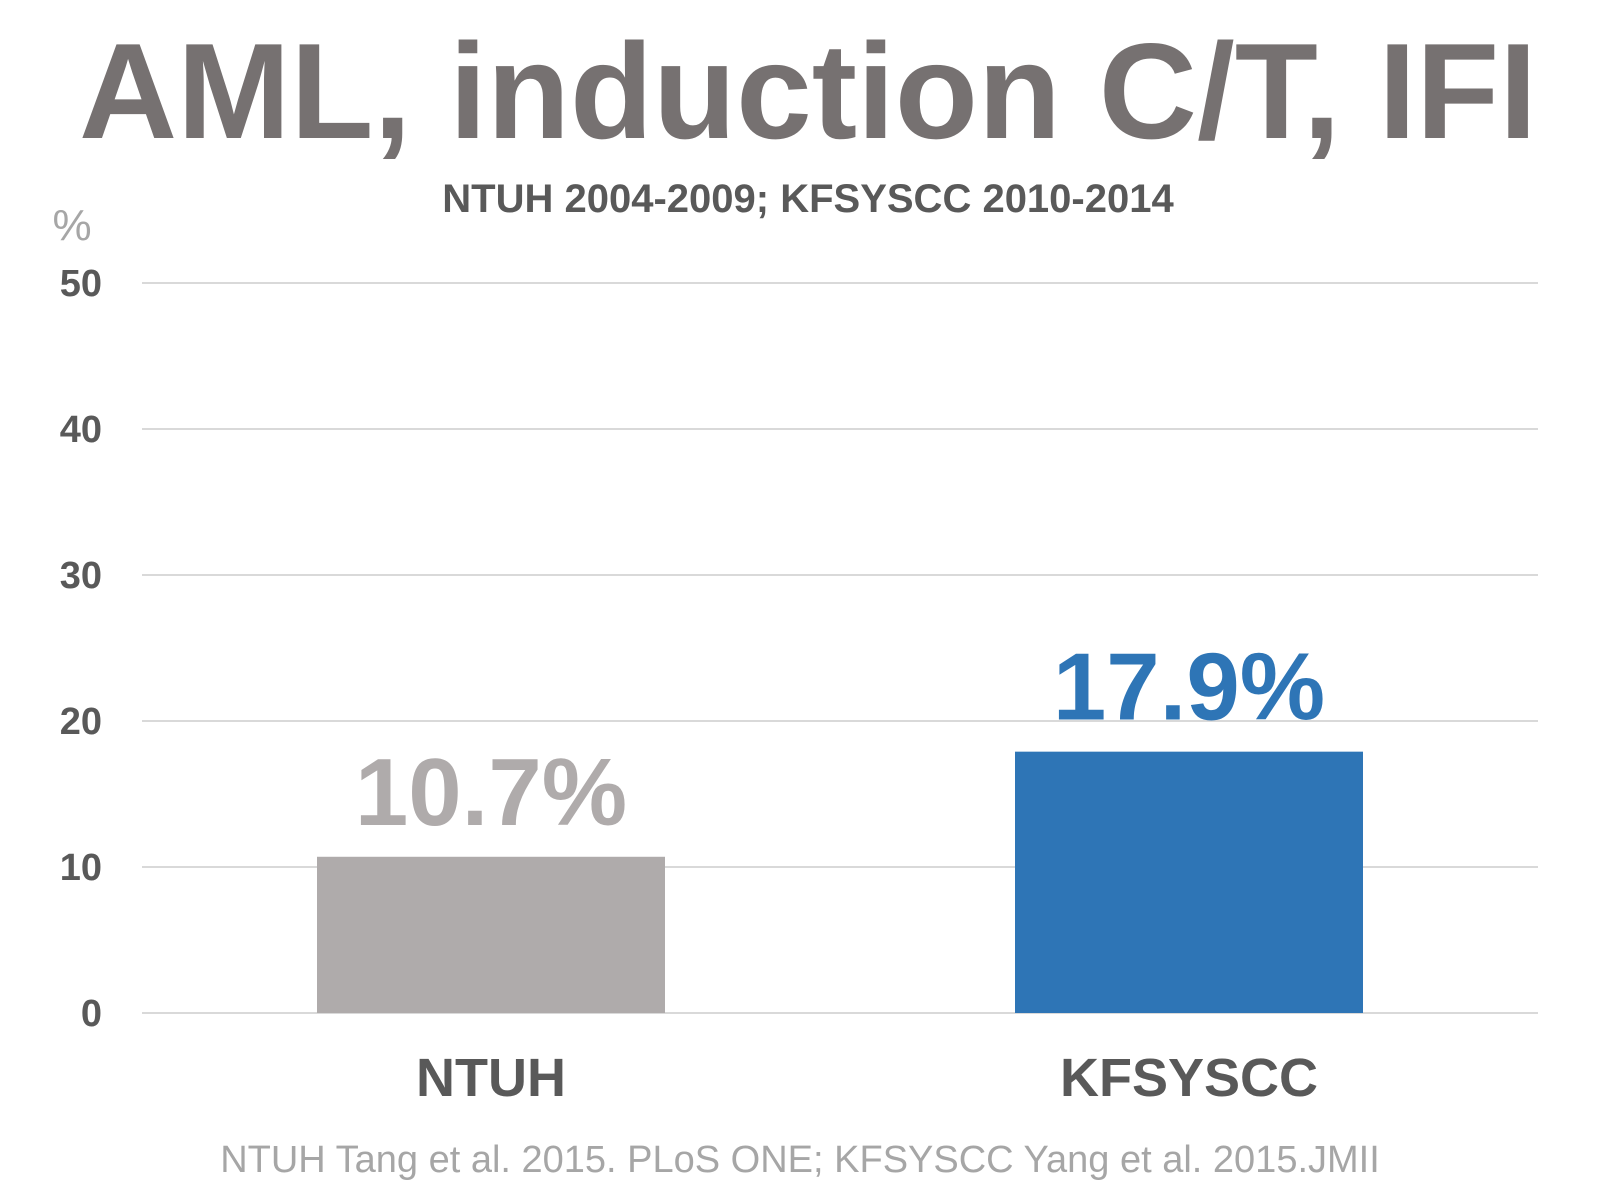 The image size is (1600, 1200). Describe the element at coordinates (91, 1014) in the screenshot. I see `y-tick-label: 0` at that location.